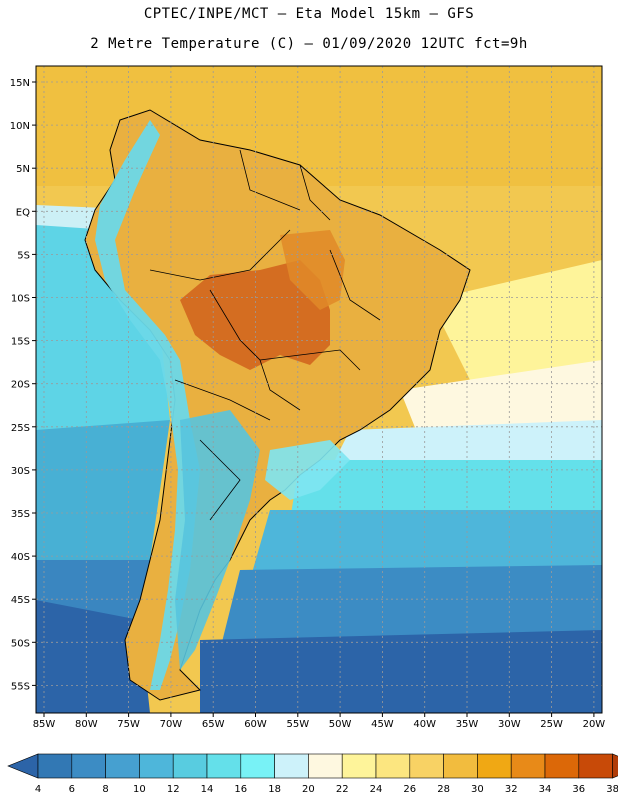  I want to click on lon-label: 30W, so click(509, 724).